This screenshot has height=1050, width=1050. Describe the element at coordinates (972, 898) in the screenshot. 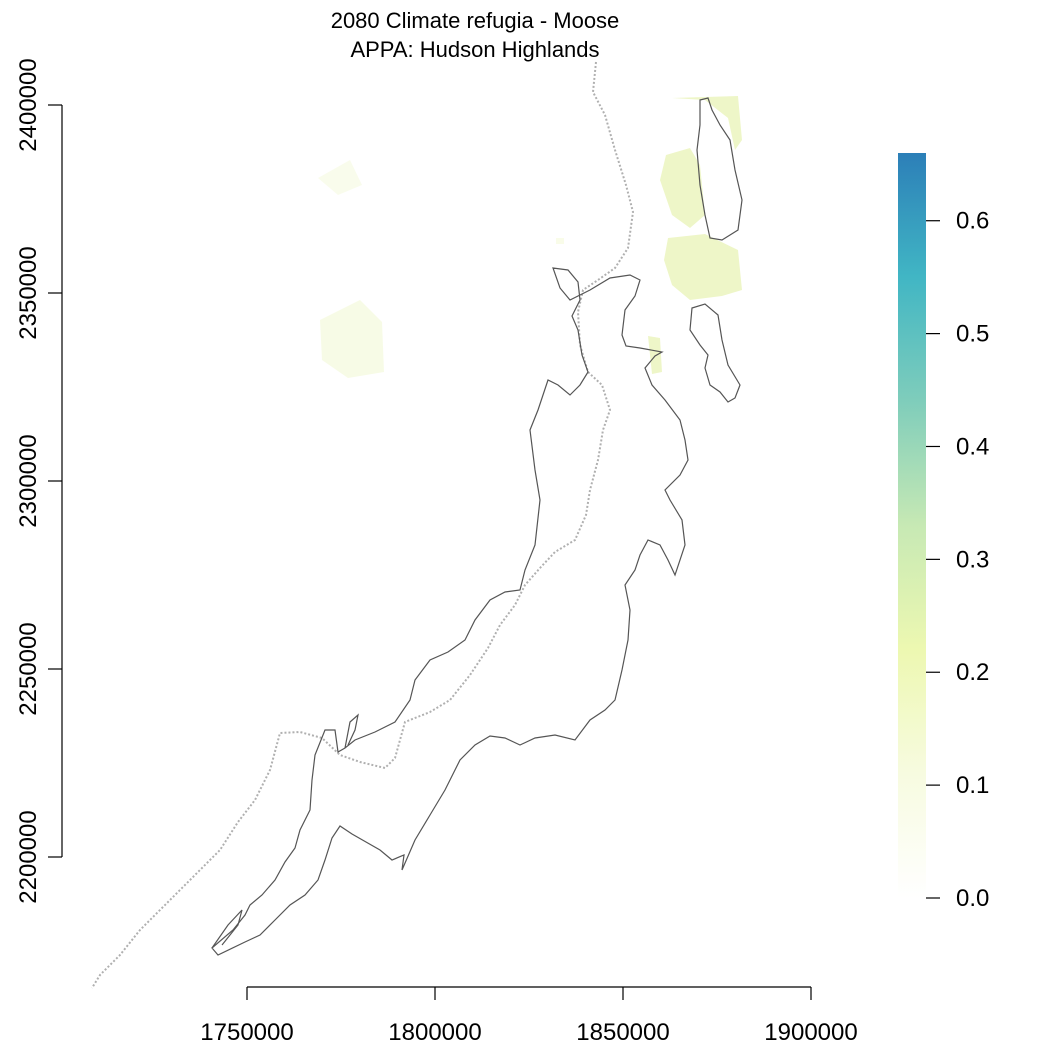

I see `colorbar-tick-label: 0.0` at that location.